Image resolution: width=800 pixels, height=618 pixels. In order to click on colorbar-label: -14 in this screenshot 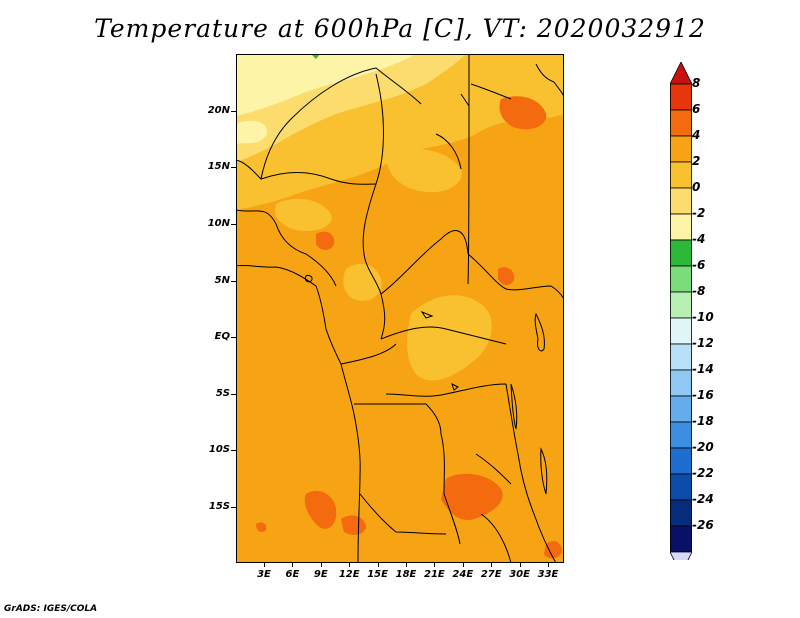, I will do `click(703, 369)`.